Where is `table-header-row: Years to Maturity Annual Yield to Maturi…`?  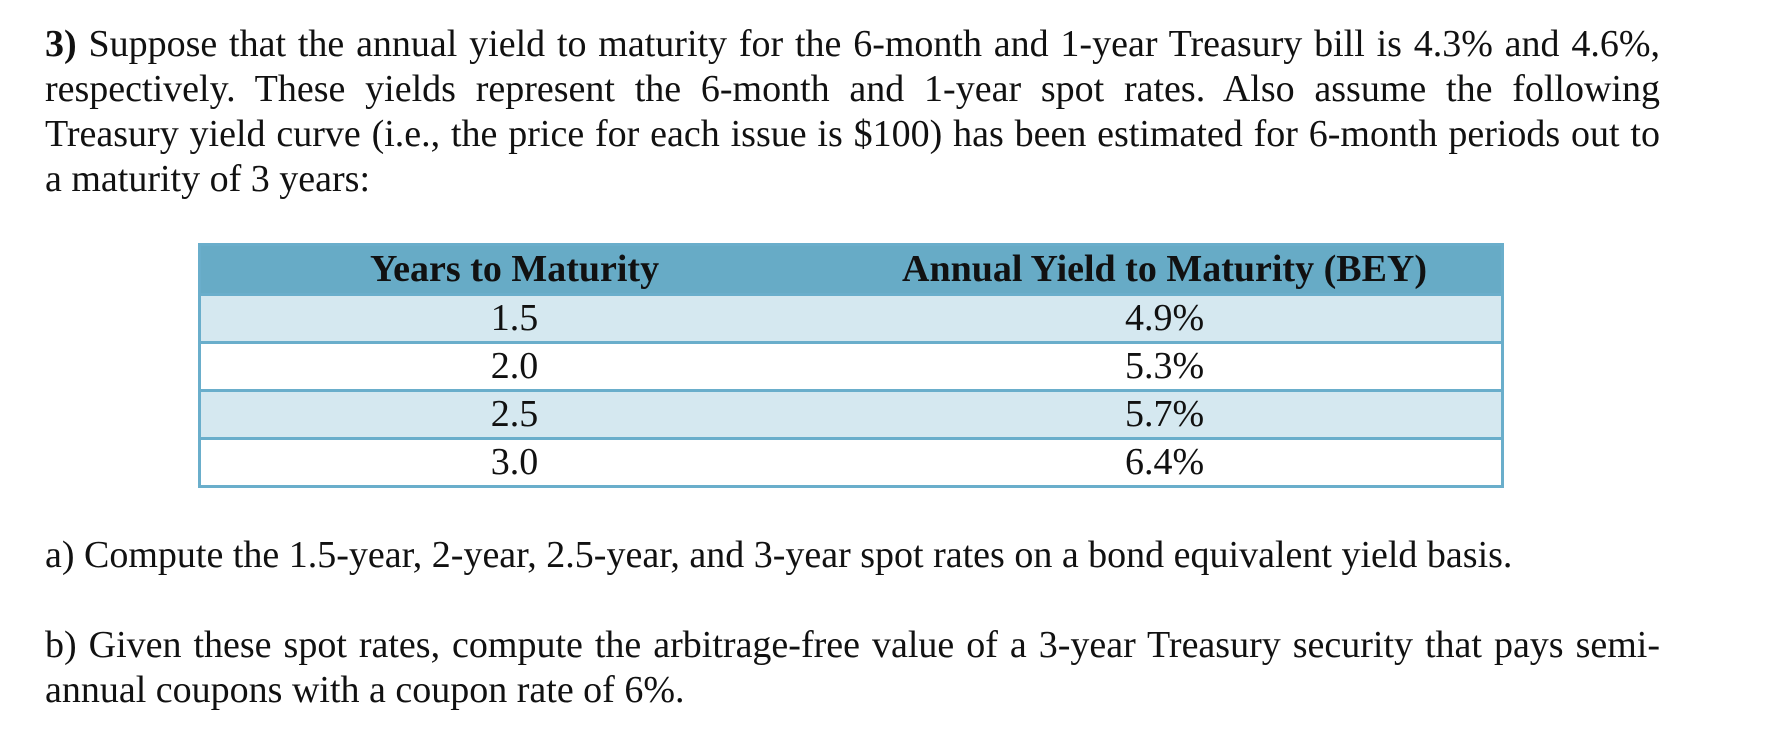 table-header-row: Years to Maturity Annual Yield to Maturi… is located at coordinates (851, 270).